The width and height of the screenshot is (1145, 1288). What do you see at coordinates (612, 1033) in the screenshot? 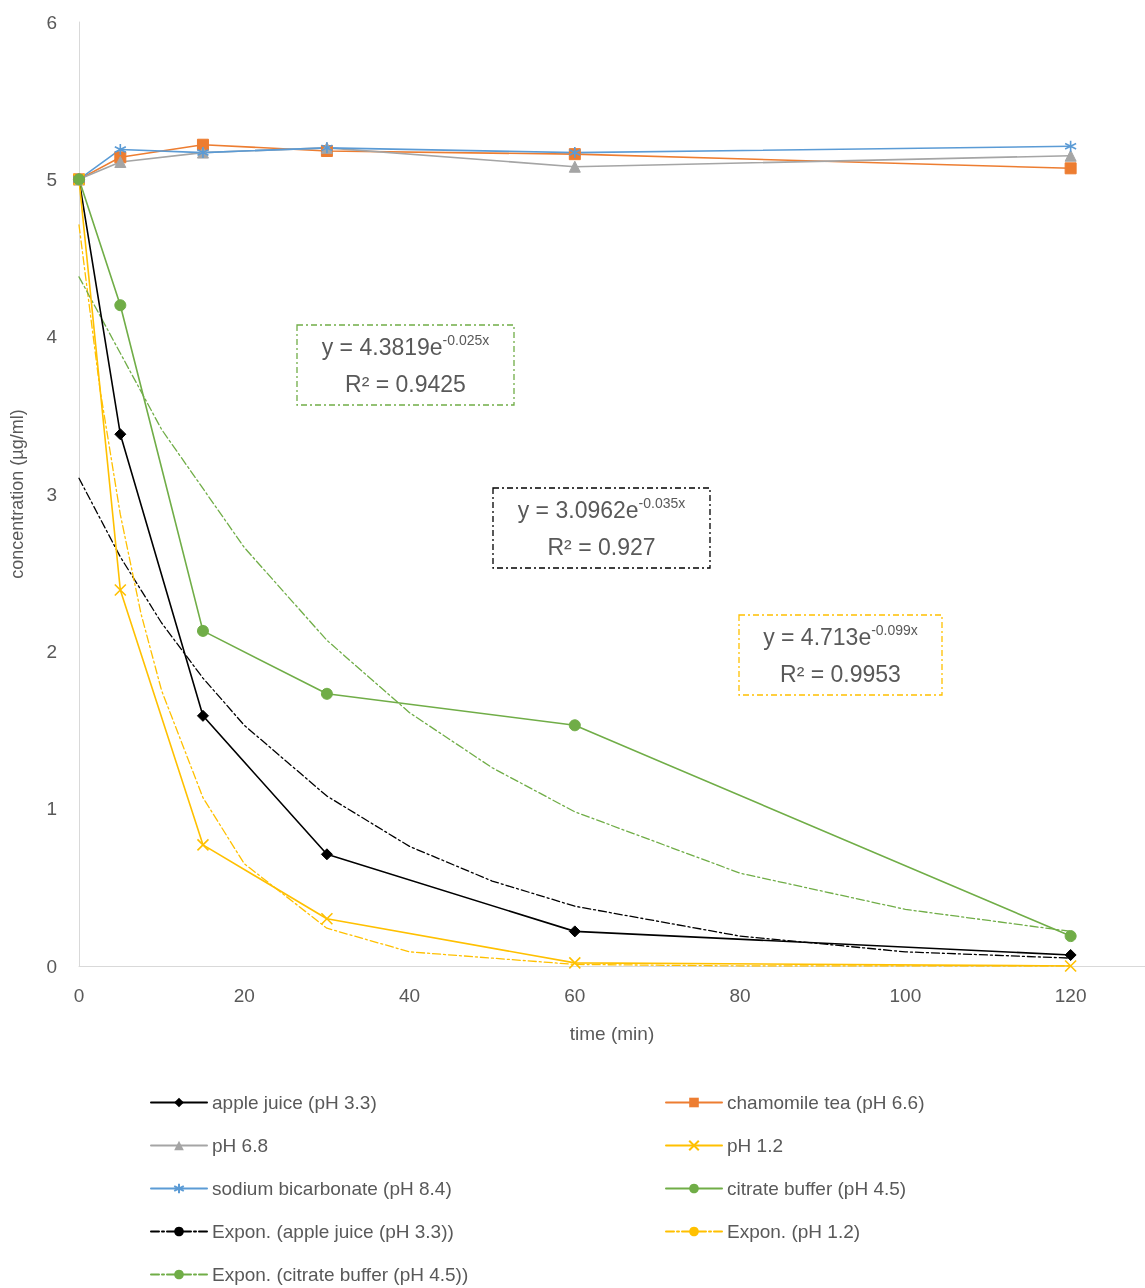
I see `x-axis-title: time (min)` at bounding box center [612, 1033].